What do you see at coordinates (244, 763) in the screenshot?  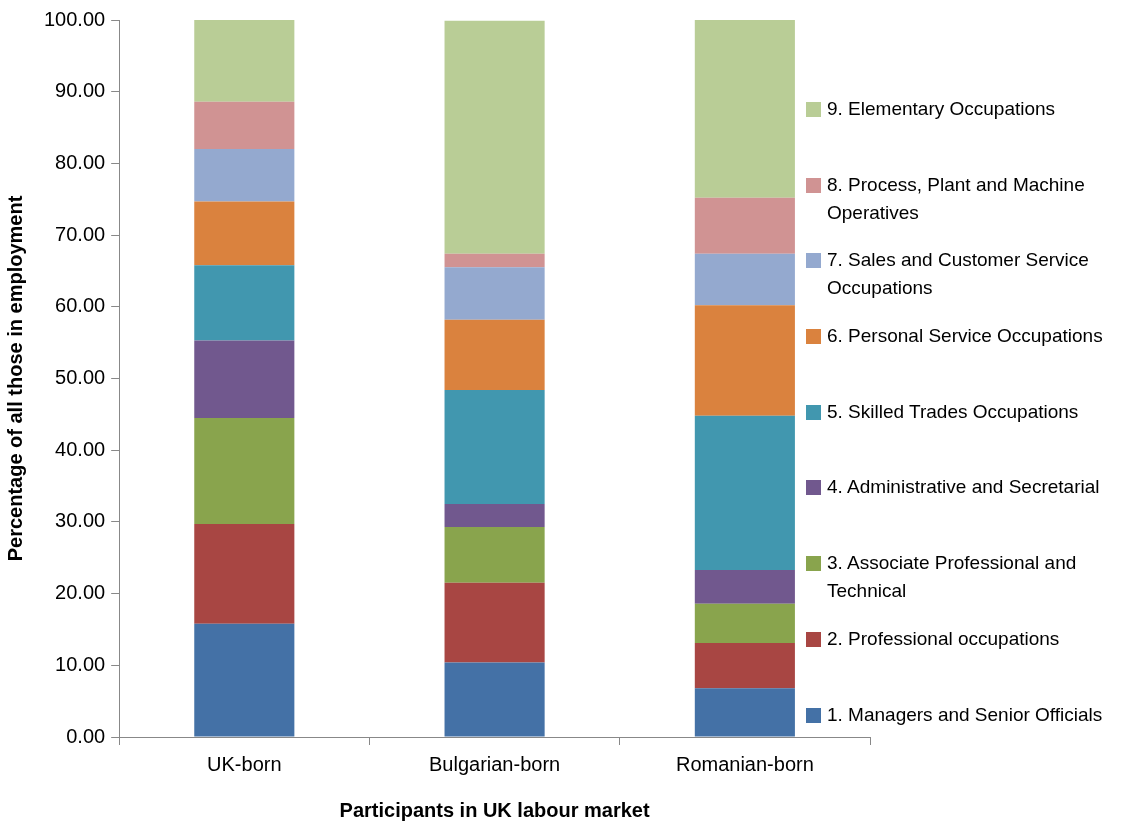 I see `x-tick-label: UK-born` at bounding box center [244, 763].